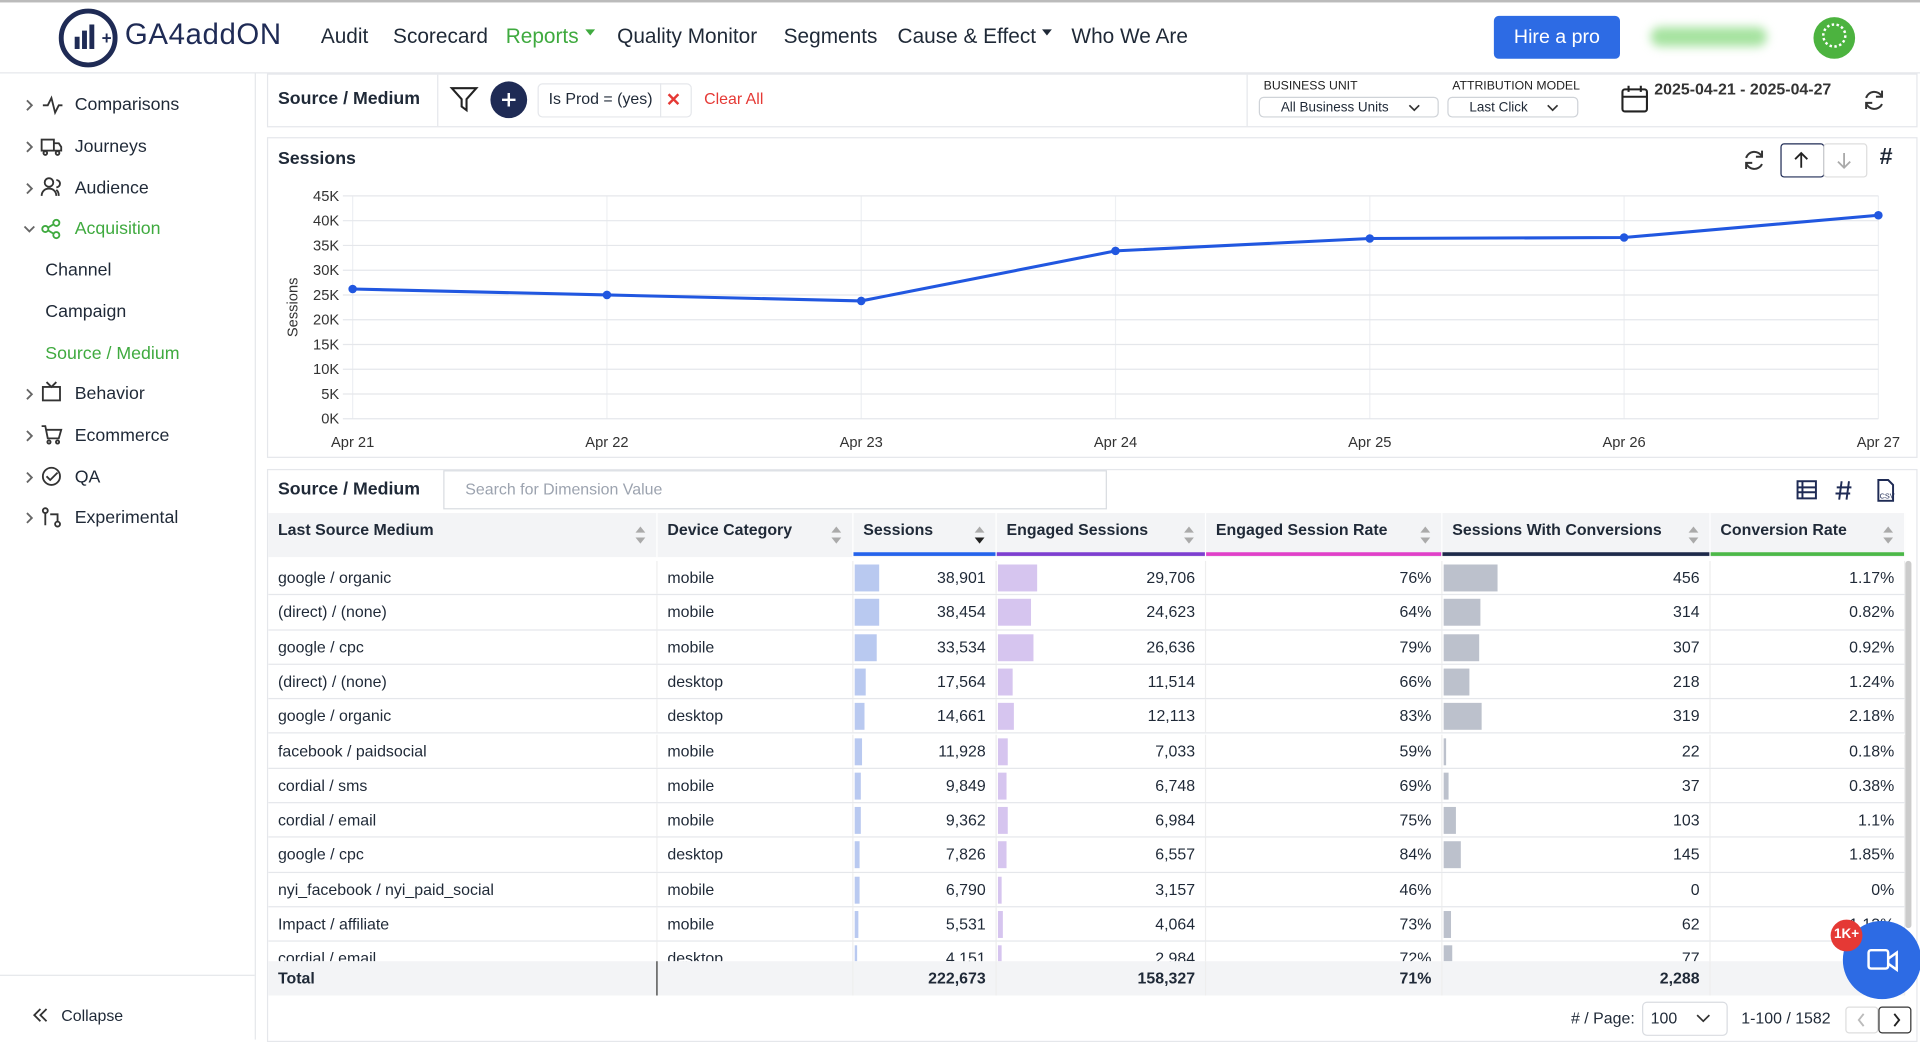 The width and height of the screenshot is (1920, 1042). Describe the element at coordinates (1324, 785) in the screenshot. I see `table-cell: 69%` at that location.